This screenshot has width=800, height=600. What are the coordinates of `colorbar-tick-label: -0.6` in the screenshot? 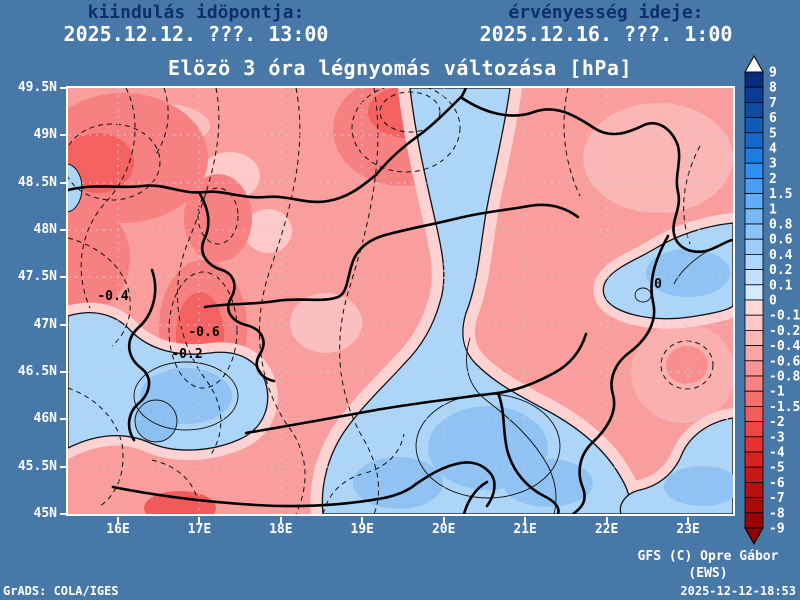 It's located at (784, 361).